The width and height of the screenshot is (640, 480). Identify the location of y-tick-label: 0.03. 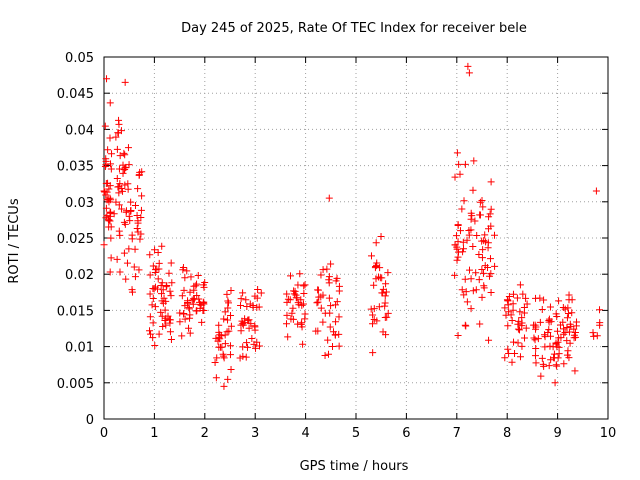
(79, 203).